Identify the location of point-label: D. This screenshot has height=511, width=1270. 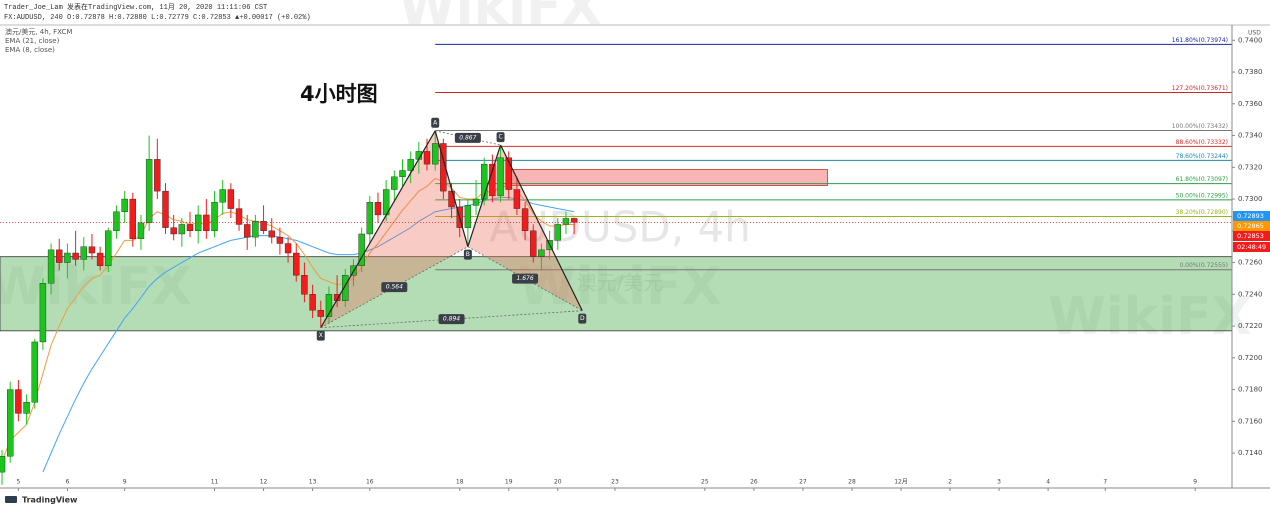
(582, 318).